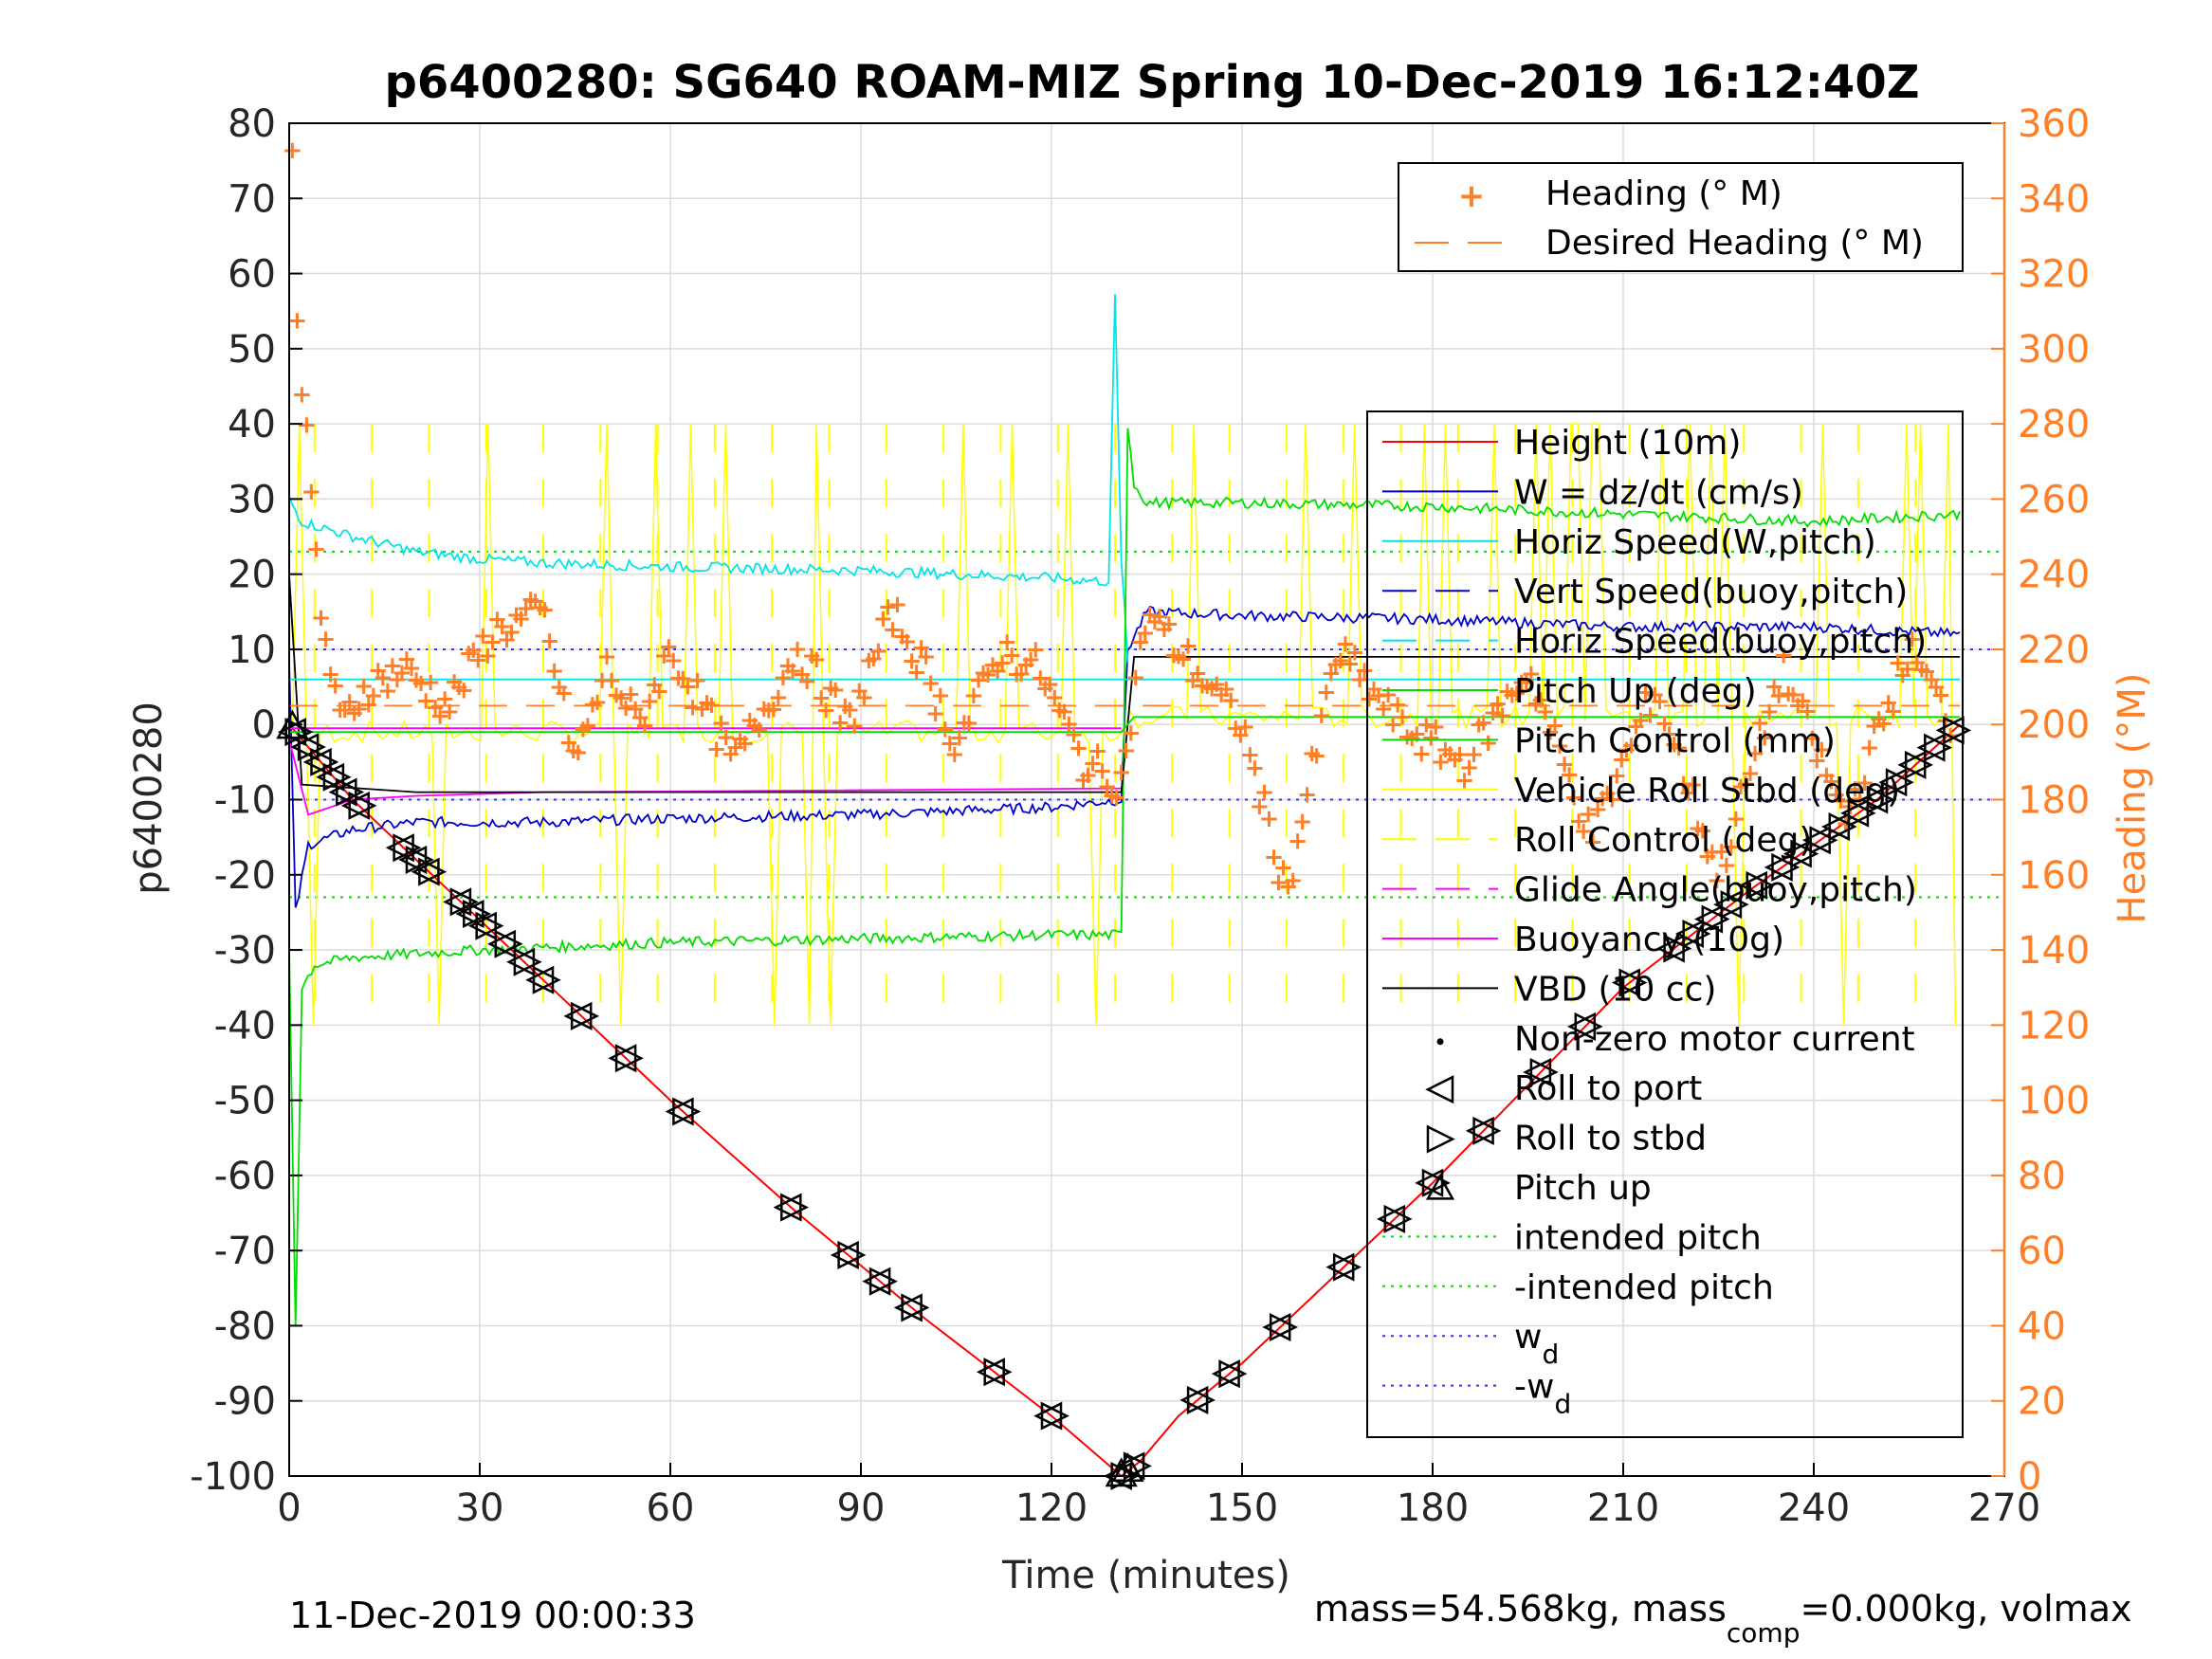 This screenshot has width=2212, height=1659. What do you see at coordinates (1440, 1187) in the screenshot?
I see `legend-marker-up` at bounding box center [1440, 1187].